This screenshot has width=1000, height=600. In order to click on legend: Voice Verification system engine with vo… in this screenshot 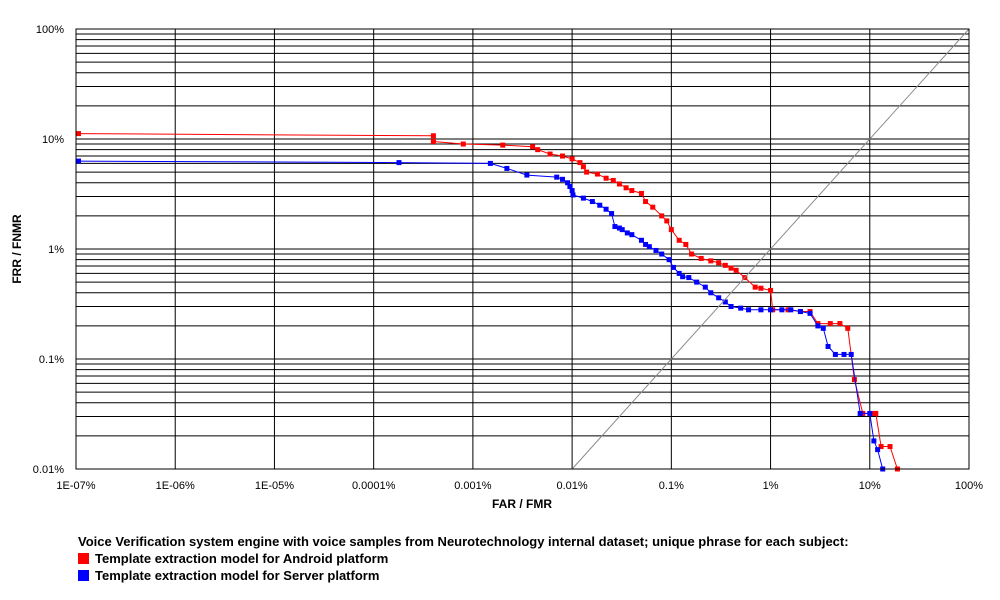, I will do `click(463, 559)`.